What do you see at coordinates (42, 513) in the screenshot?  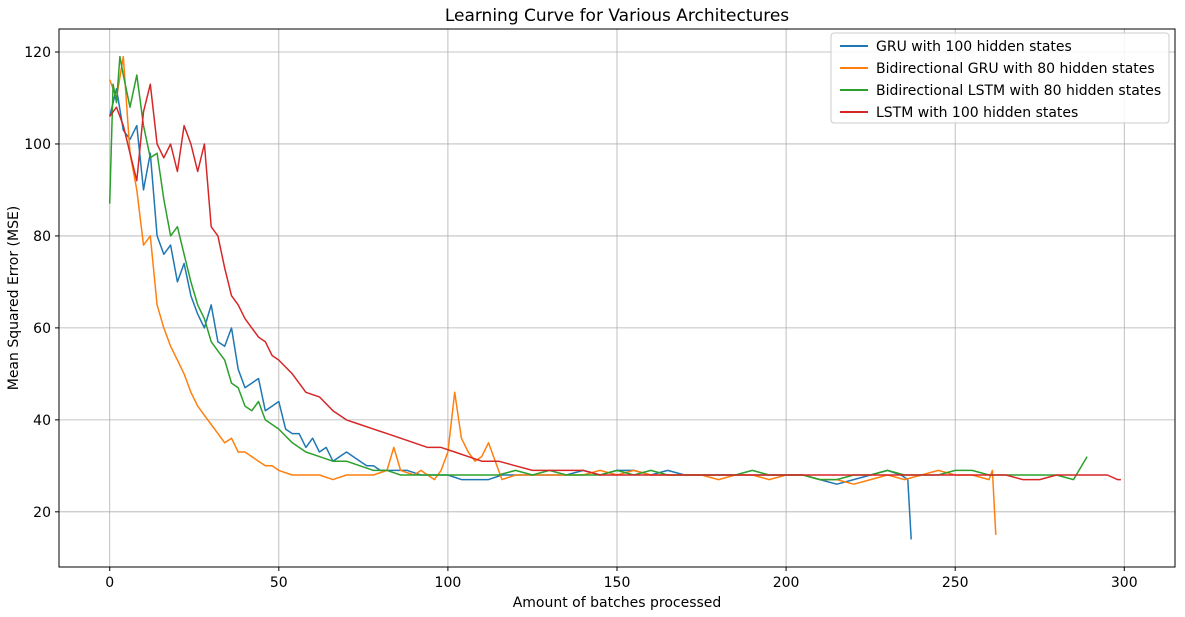 I see `y-tick-label: 20` at bounding box center [42, 513].